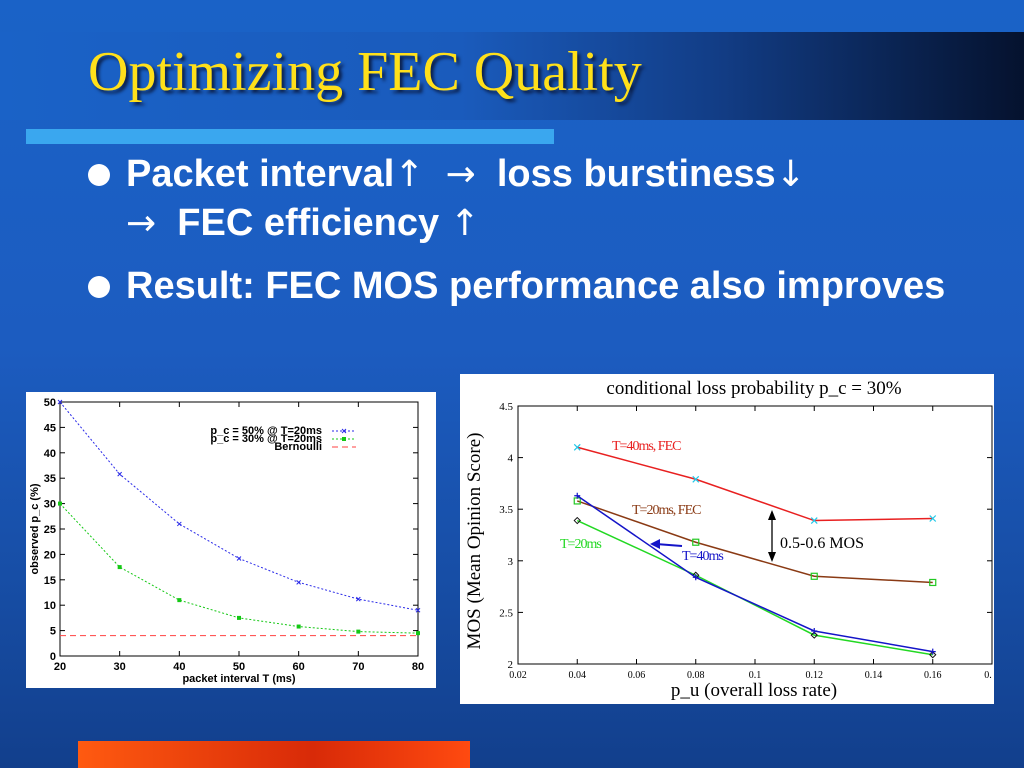  What do you see at coordinates (266, 439) in the screenshot?
I see `legend-label: p_c = 30% @ T=20ms` at bounding box center [266, 439].